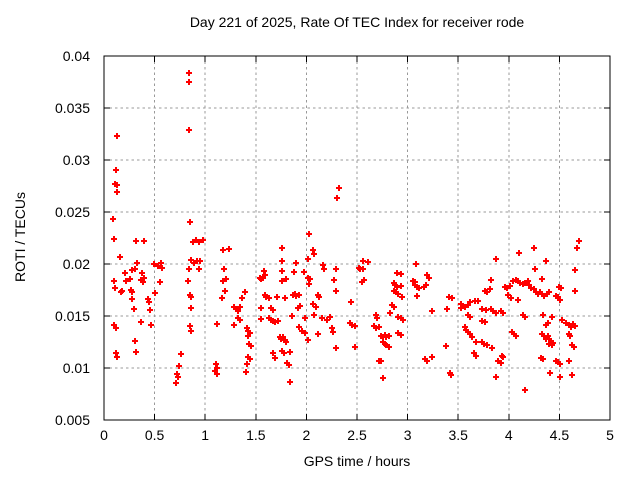  I want to click on x-tick-label: 1, so click(205, 435).